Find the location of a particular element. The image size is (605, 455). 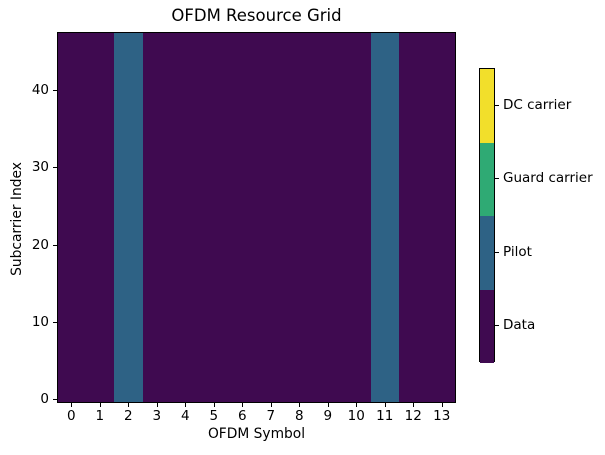

x-tick-label: 5 is located at coordinates (214, 416).